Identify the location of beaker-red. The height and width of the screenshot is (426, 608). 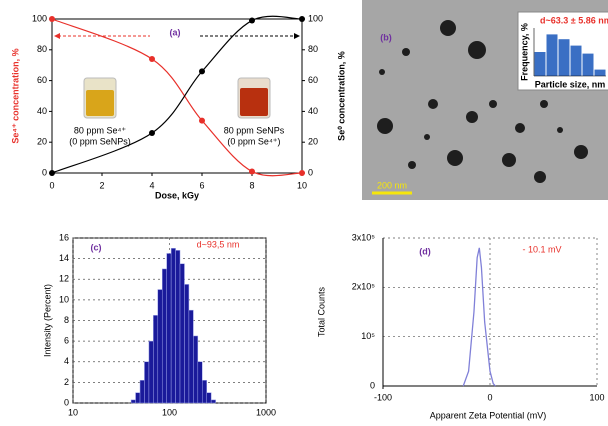
(254, 98).